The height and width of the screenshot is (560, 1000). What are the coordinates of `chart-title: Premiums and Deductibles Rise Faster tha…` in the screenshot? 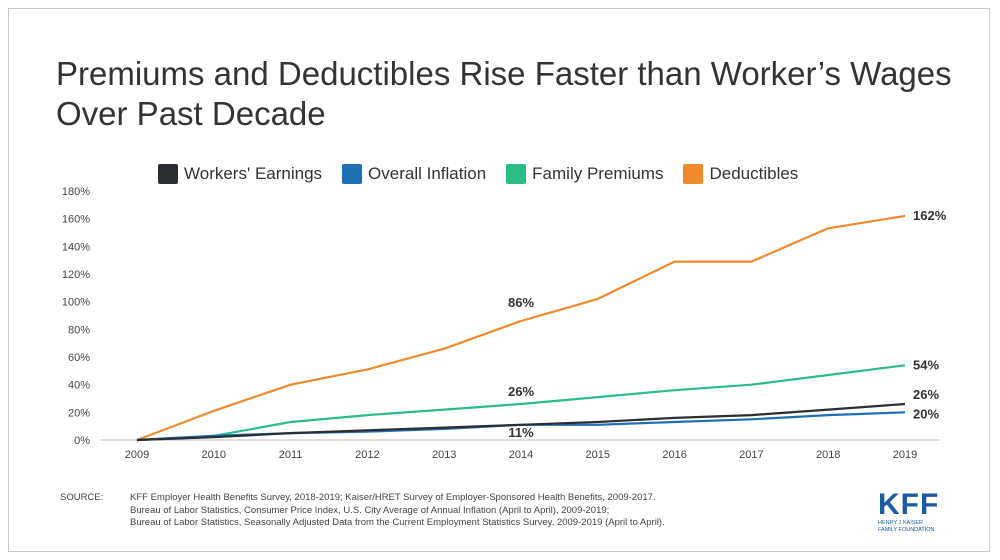 It's located at (504, 93).